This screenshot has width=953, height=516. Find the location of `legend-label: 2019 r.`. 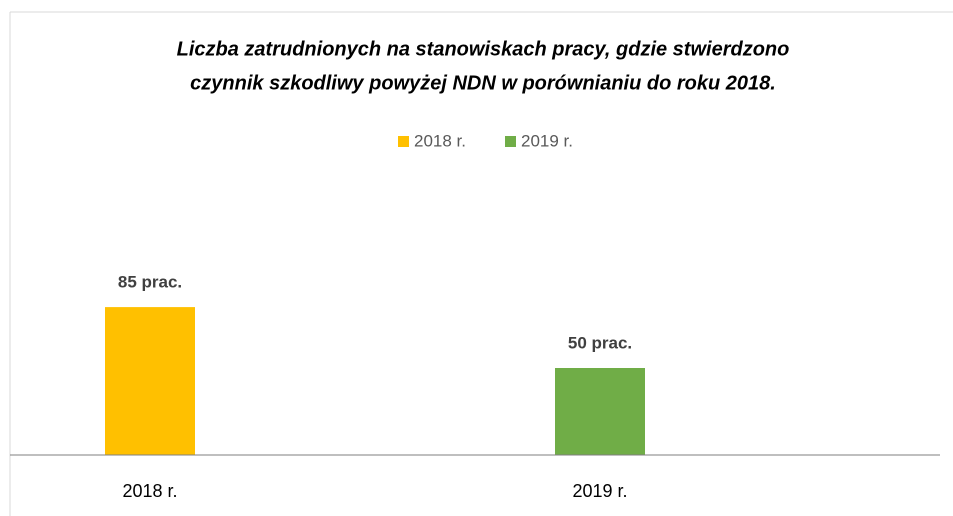

legend-label: 2019 r. is located at coordinates (547, 140).